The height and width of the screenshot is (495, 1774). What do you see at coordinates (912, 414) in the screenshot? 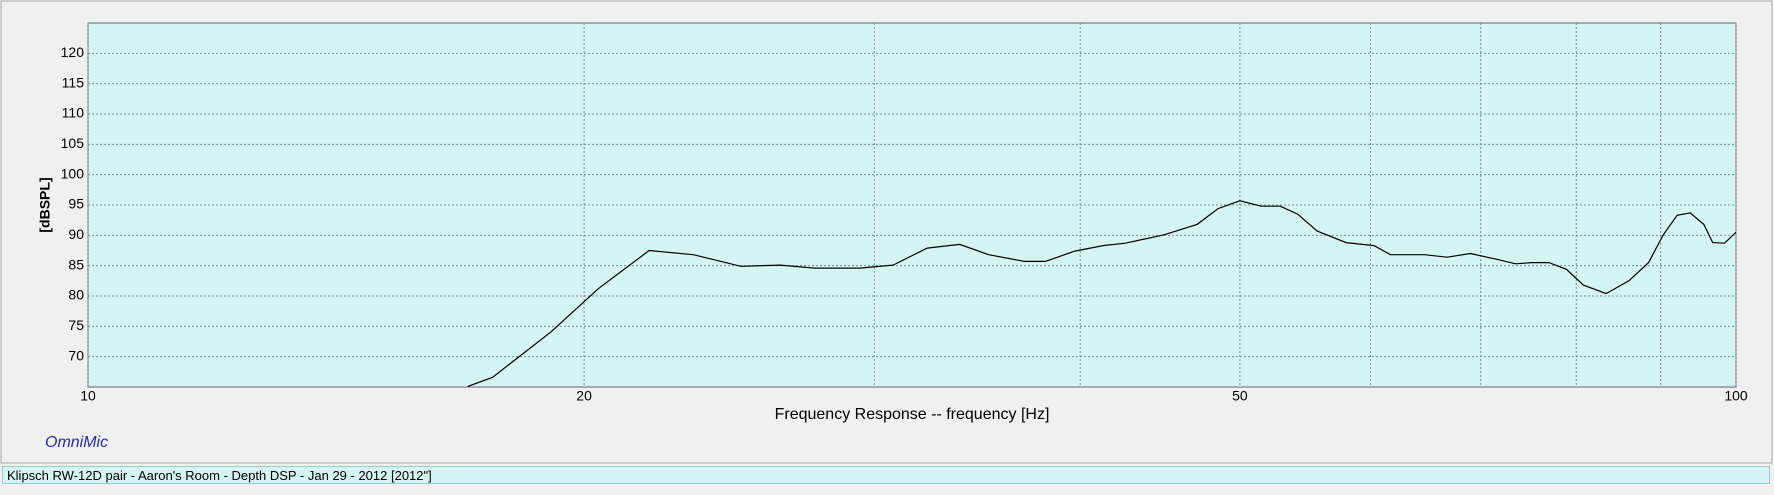
I see `x-axis-label: Frequency Response -- frequency [Hz]` at bounding box center [912, 414].